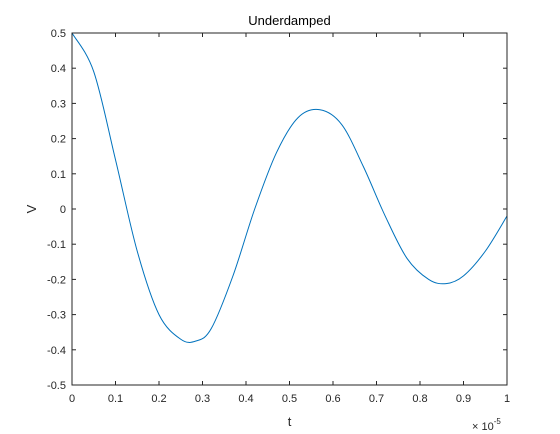 This screenshot has height=434, width=560. What do you see at coordinates (31, 208) in the screenshot?
I see `y-axis-label: V` at bounding box center [31, 208].